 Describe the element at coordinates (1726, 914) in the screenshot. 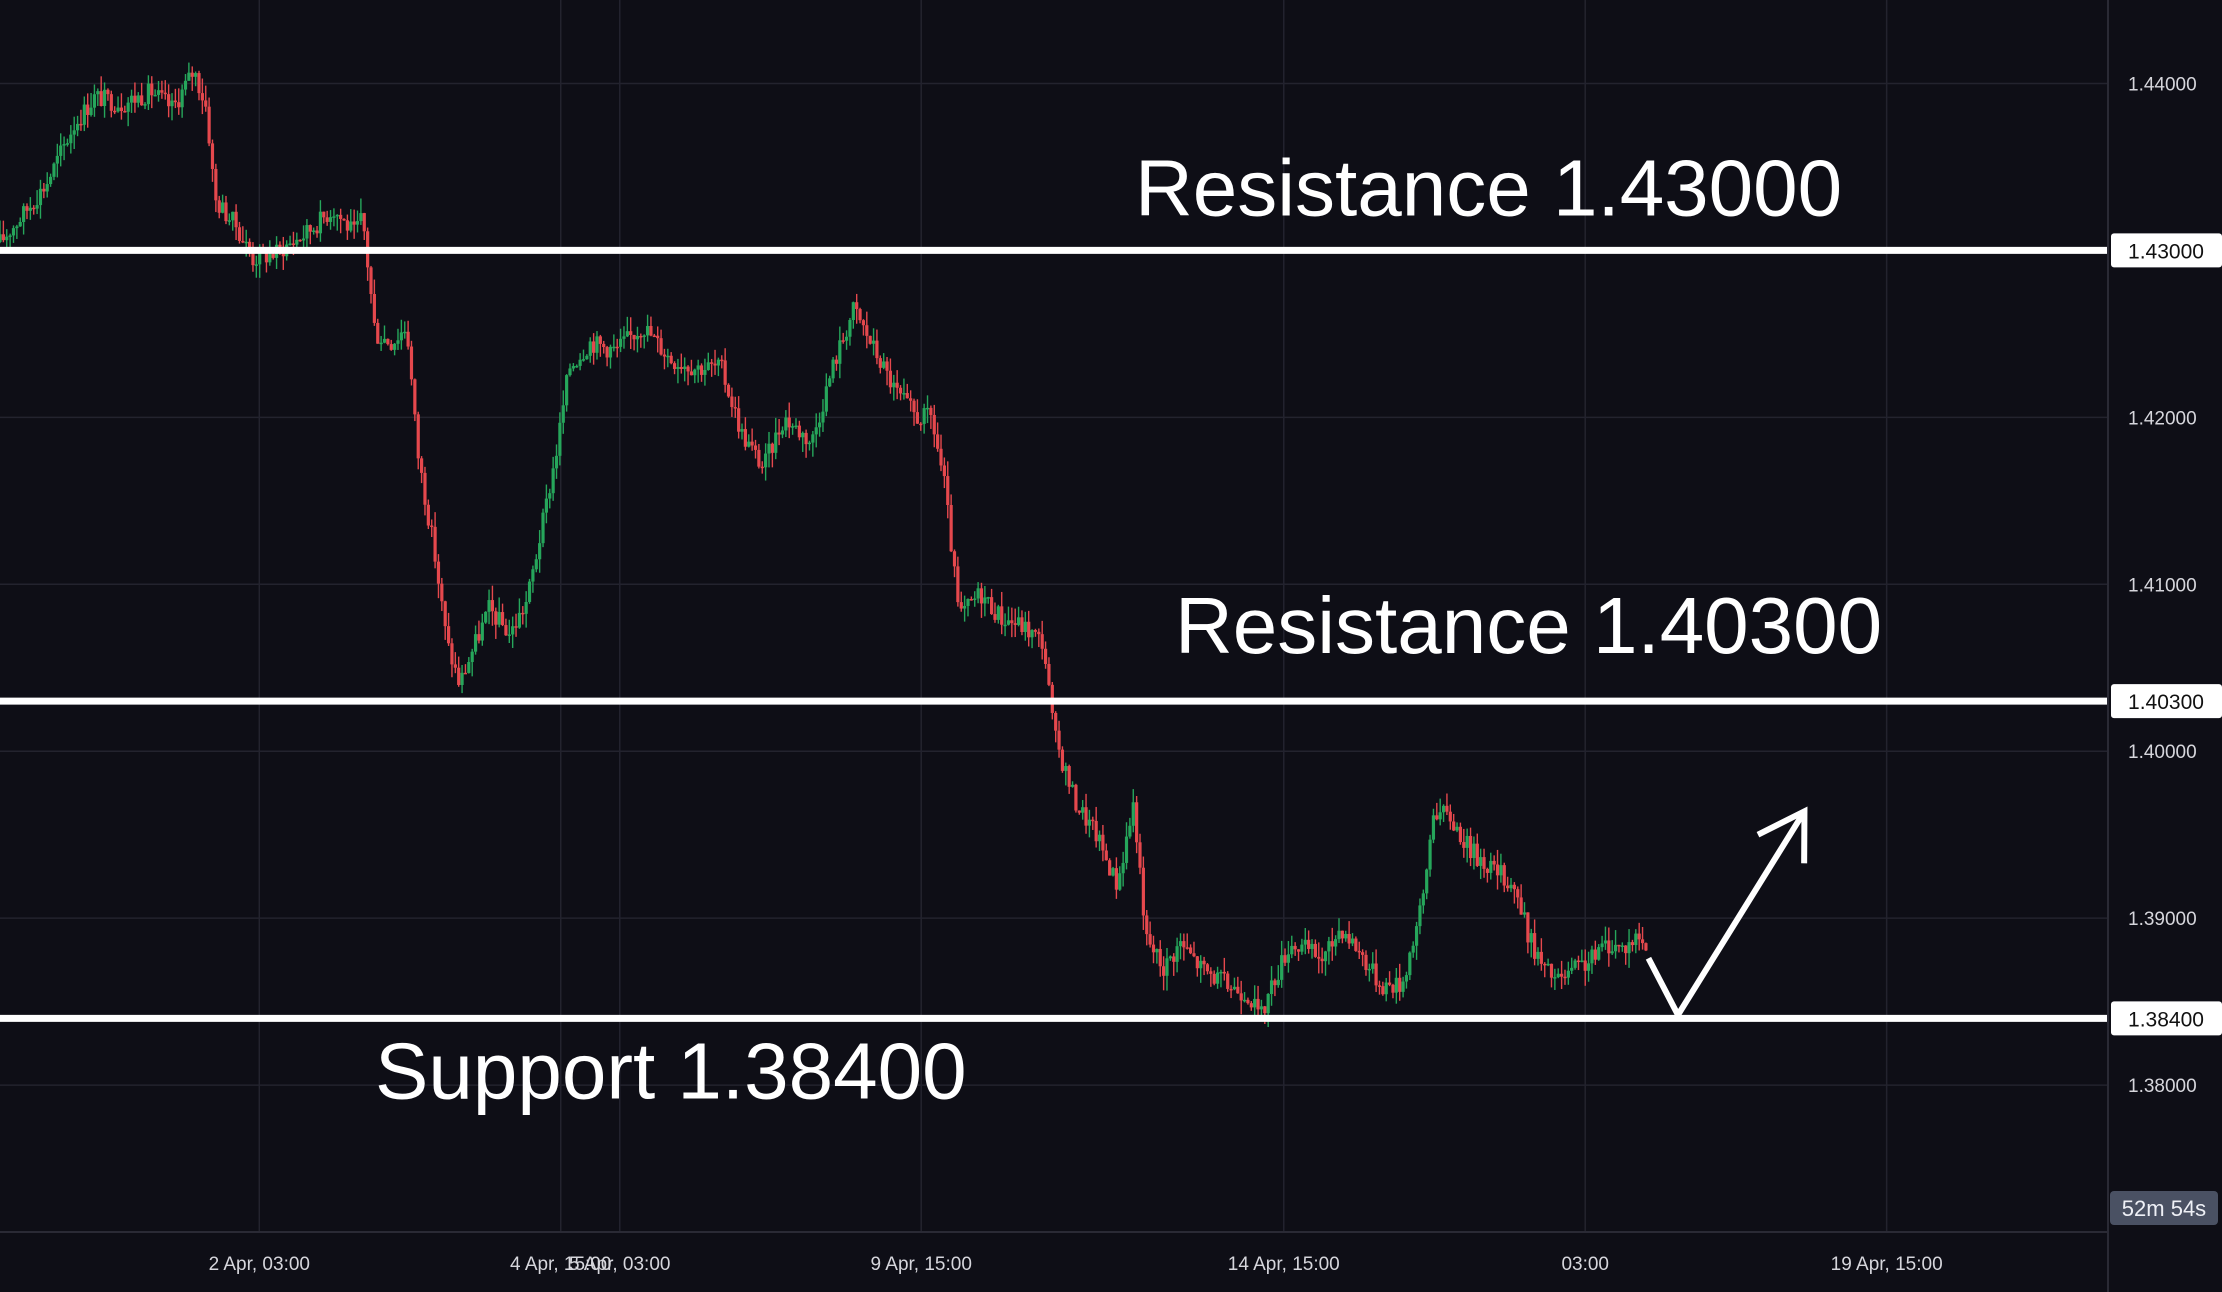

I see `projection-arrow` at that location.